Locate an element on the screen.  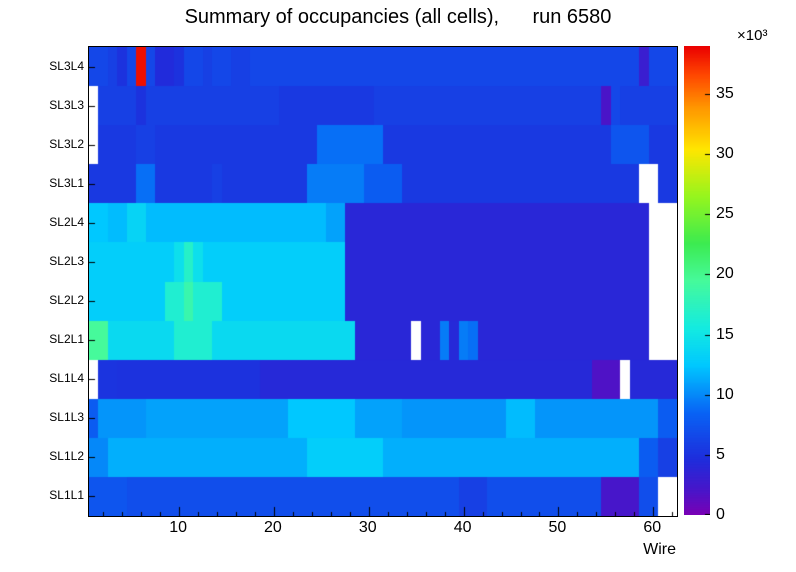
y-axis-label: SL1L2 is located at coordinates (66, 456).